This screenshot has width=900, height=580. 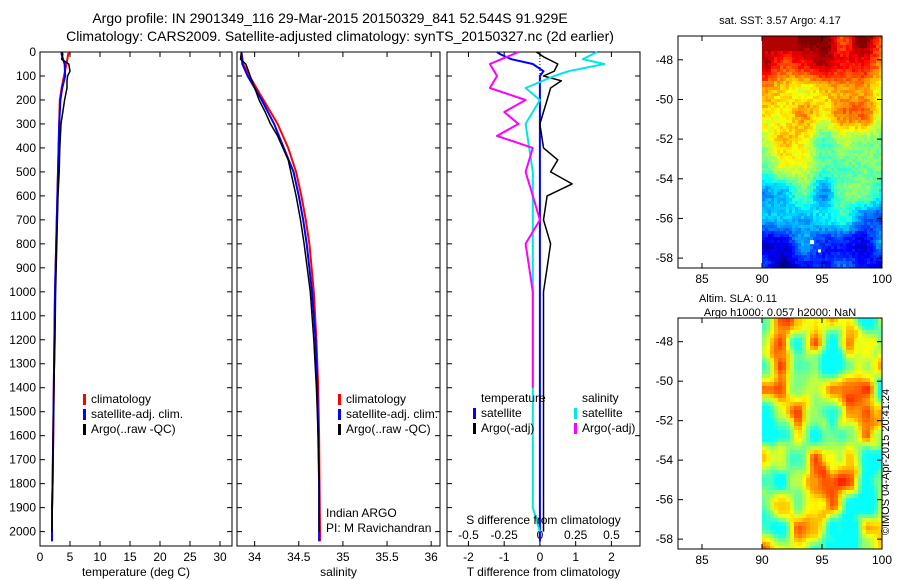 I want to click on temperature-xtick-label: 10, so click(x=100, y=557).